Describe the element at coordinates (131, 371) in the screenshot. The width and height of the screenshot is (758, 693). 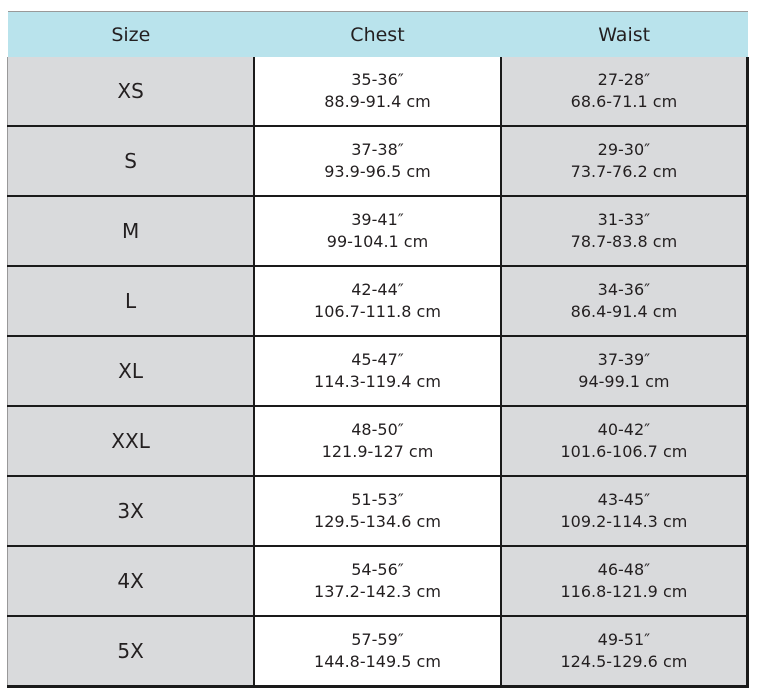
I see `size-cell: XL` at that location.